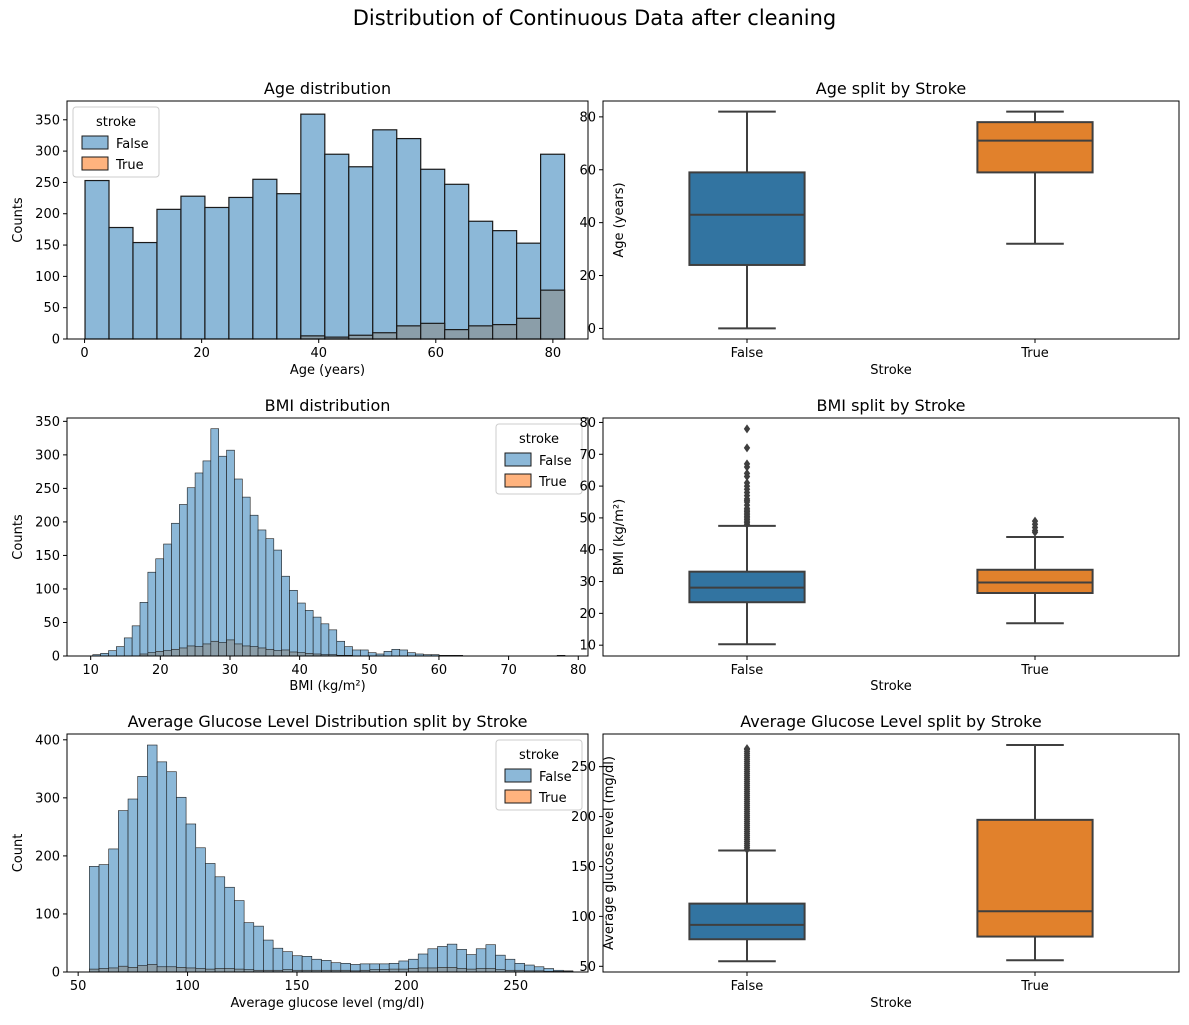 Image resolution: width=1189 pixels, height=1025 pixels. I want to click on y-tick-label: 60, so click(587, 487).